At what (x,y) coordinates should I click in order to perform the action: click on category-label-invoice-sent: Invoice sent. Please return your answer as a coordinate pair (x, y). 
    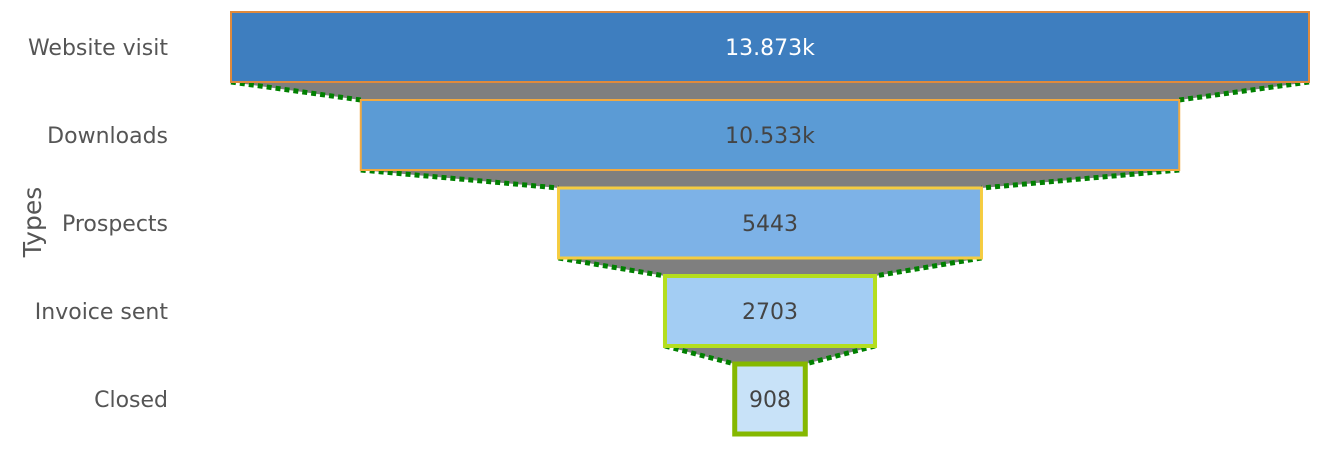
    Looking at the image, I should click on (102, 312).